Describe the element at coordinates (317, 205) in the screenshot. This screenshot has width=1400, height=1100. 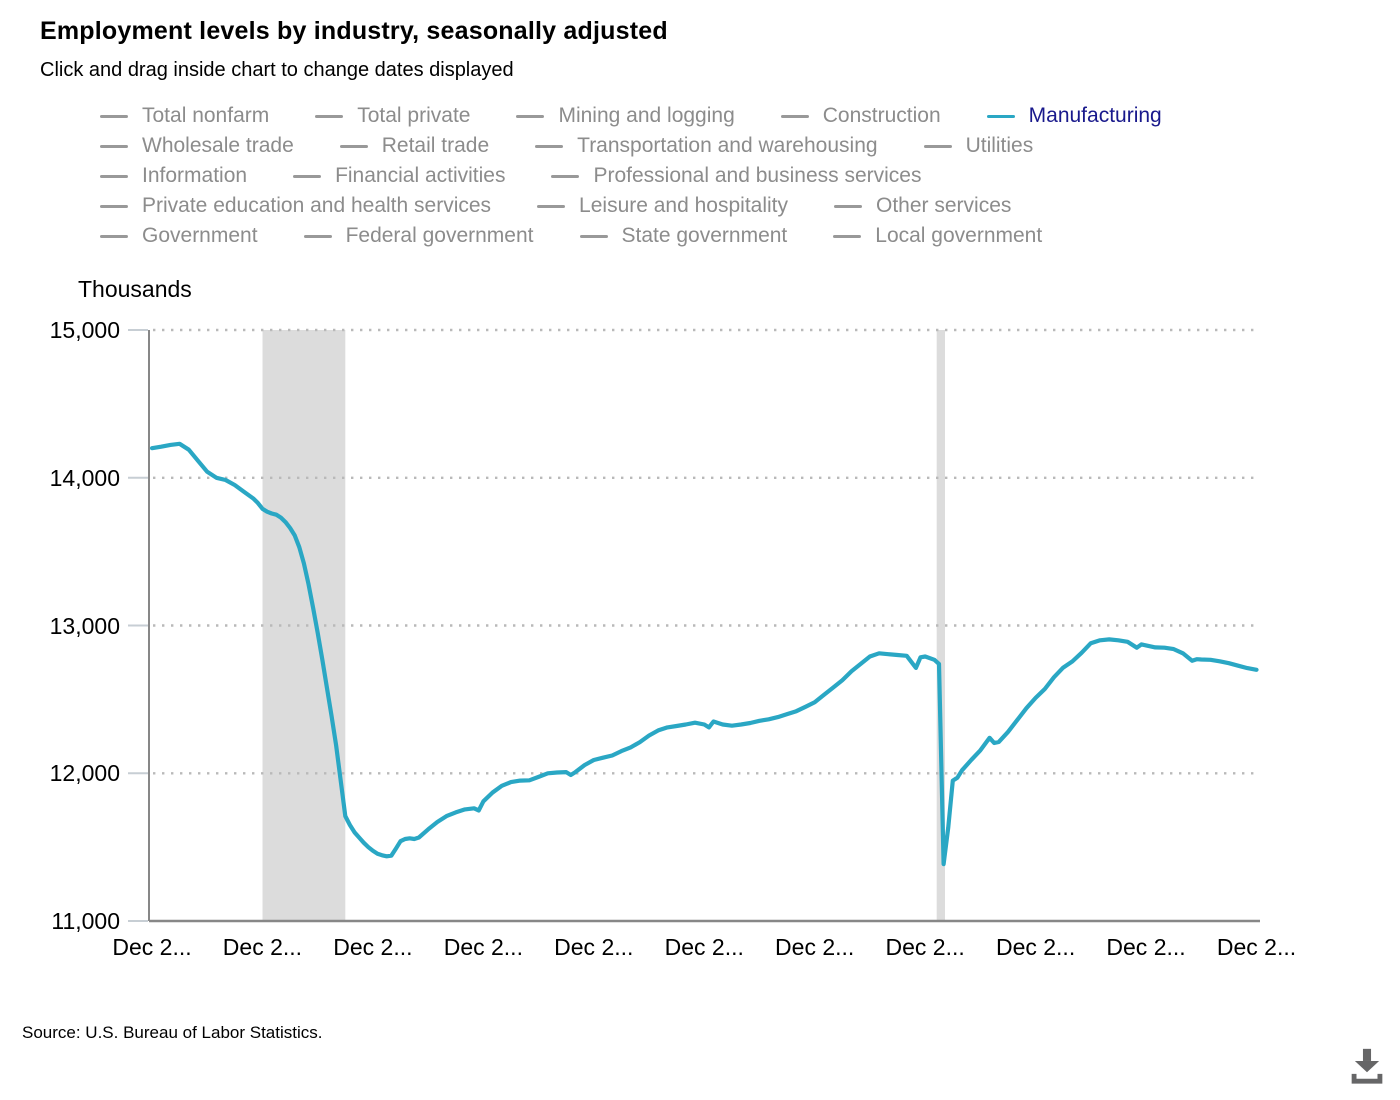
I see `legend-item-label: Private education and health services` at that location.